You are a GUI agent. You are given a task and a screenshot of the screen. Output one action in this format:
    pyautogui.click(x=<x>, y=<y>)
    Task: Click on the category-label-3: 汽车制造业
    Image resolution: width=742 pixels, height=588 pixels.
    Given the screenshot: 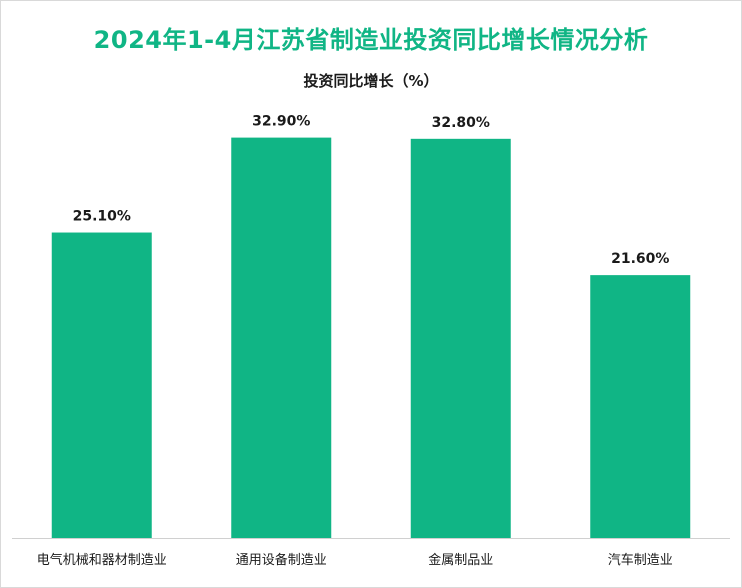 What is the action you would take?
    pyautogui.click(x=640, y=560)
    